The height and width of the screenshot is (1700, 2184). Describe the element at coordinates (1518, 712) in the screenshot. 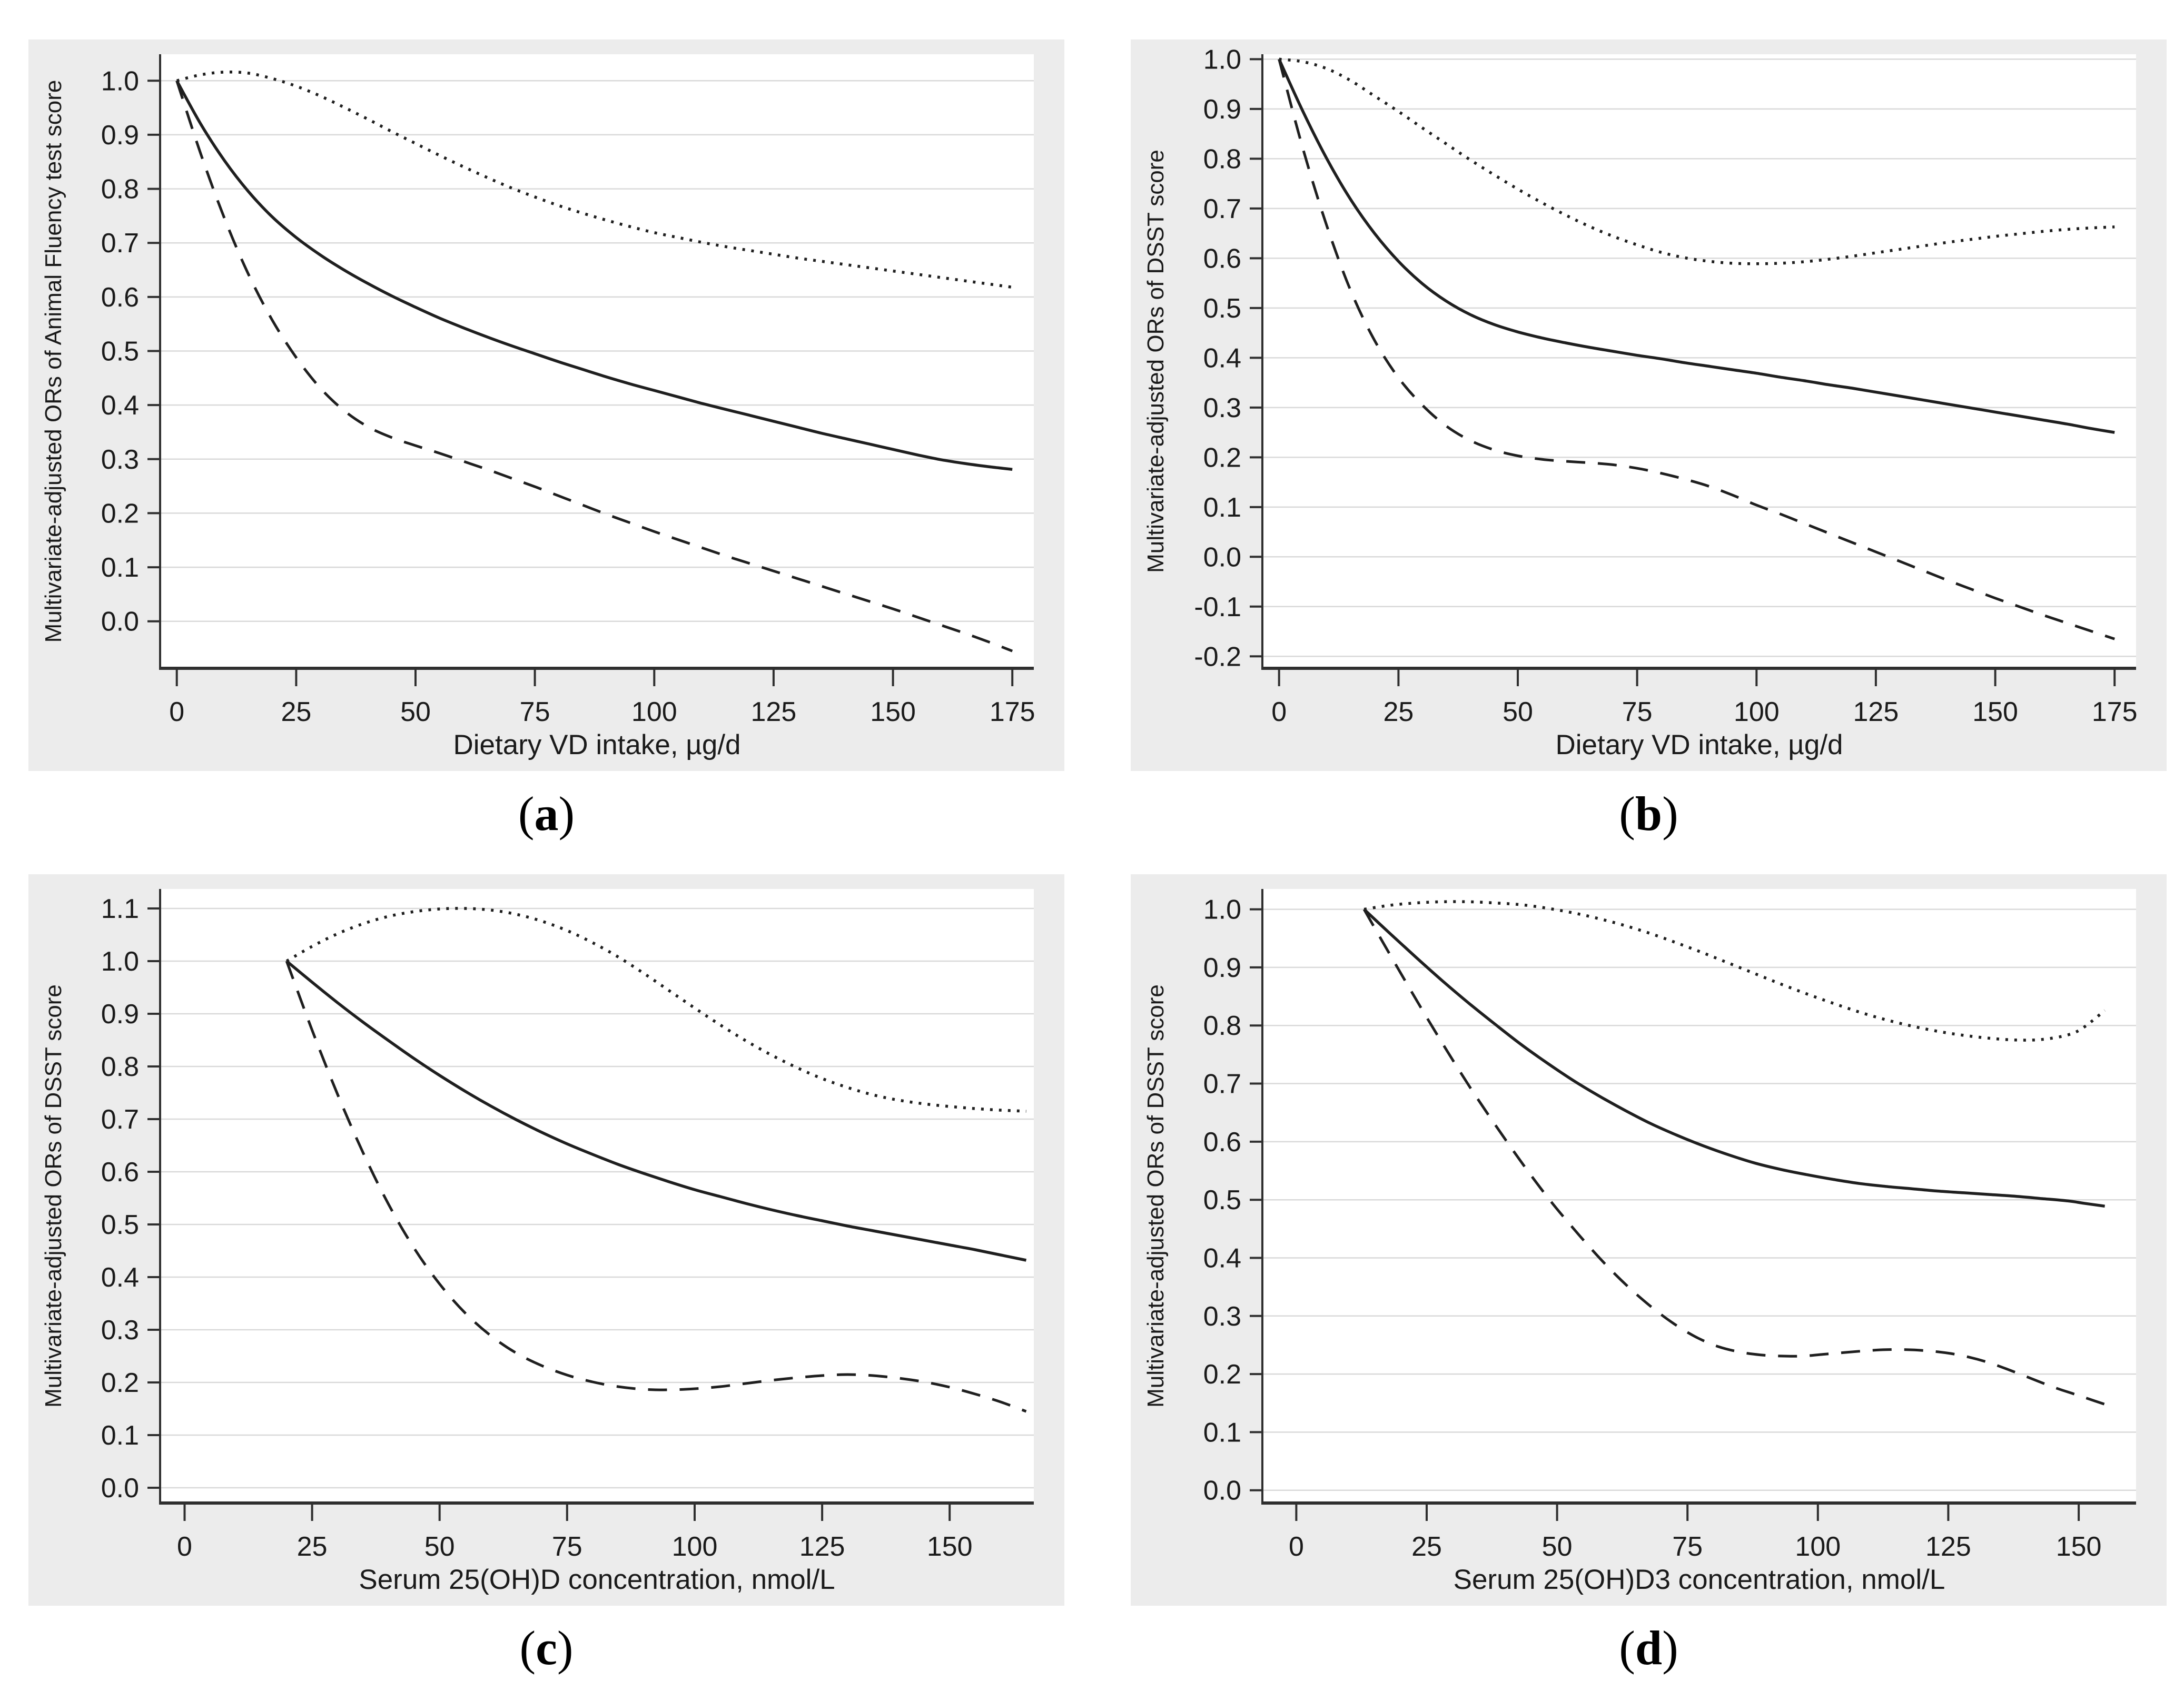

I see `x-tick-label: 50` at that location.